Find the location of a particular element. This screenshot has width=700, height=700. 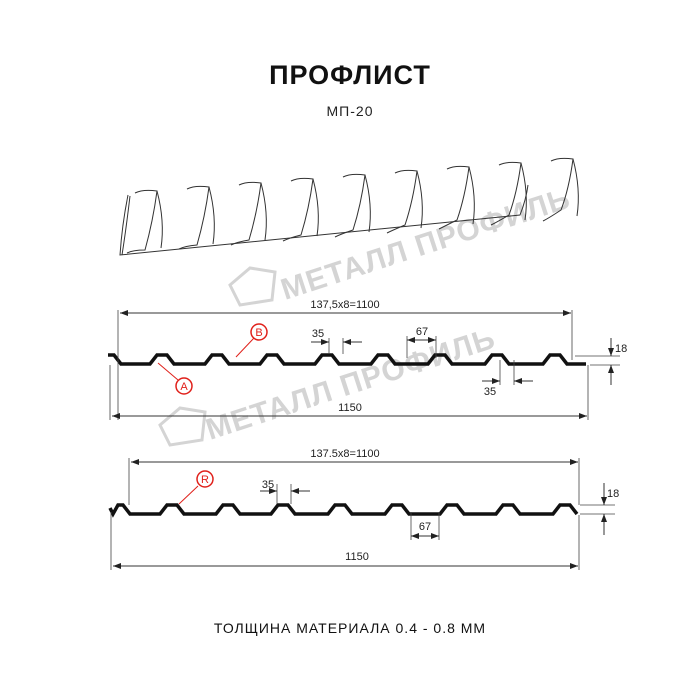

marker-b: B is located at coordinates (258, 333).